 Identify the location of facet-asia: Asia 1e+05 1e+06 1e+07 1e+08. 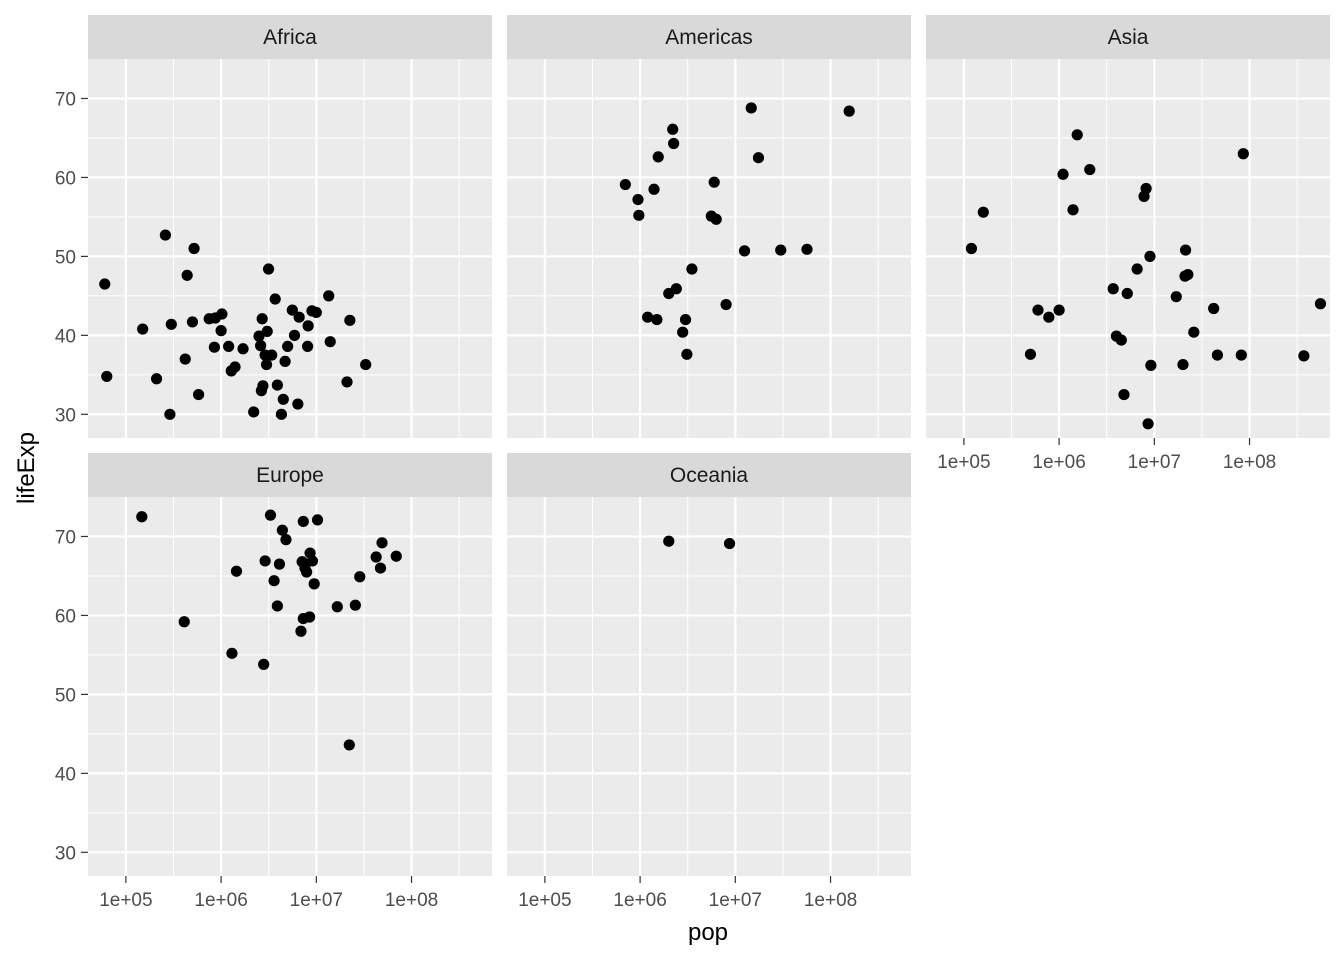
(1128, 244).